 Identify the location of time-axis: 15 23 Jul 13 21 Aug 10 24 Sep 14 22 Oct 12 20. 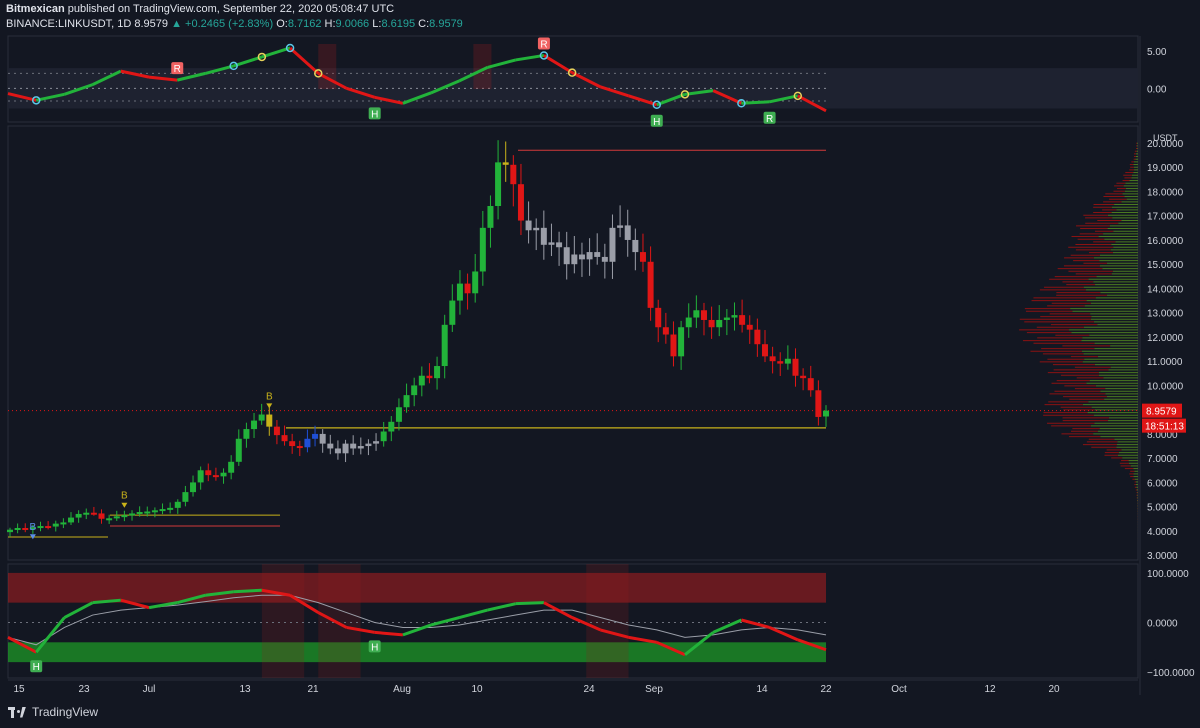
(573, 687).